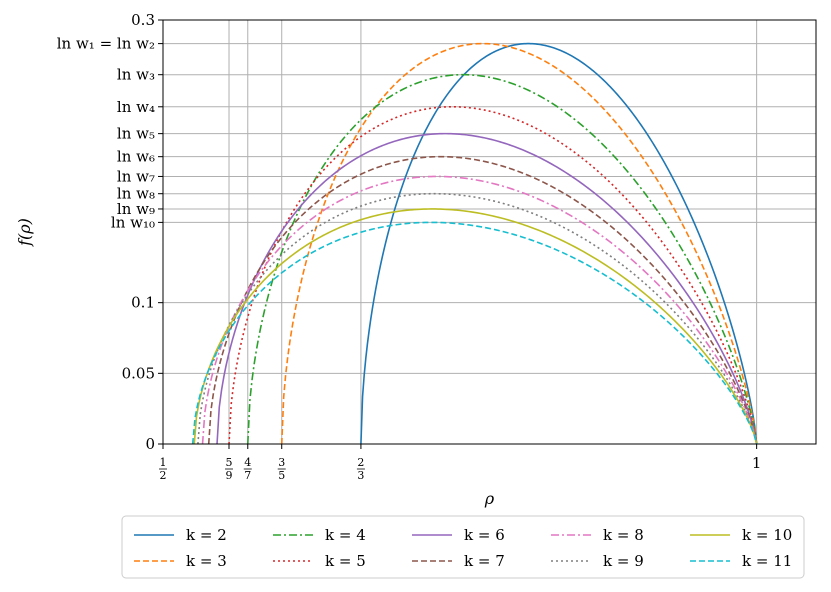  Describe the element at coordinates (281, 475) in the screenshot. I see `x-tick-label-denominator: 5` at that location.